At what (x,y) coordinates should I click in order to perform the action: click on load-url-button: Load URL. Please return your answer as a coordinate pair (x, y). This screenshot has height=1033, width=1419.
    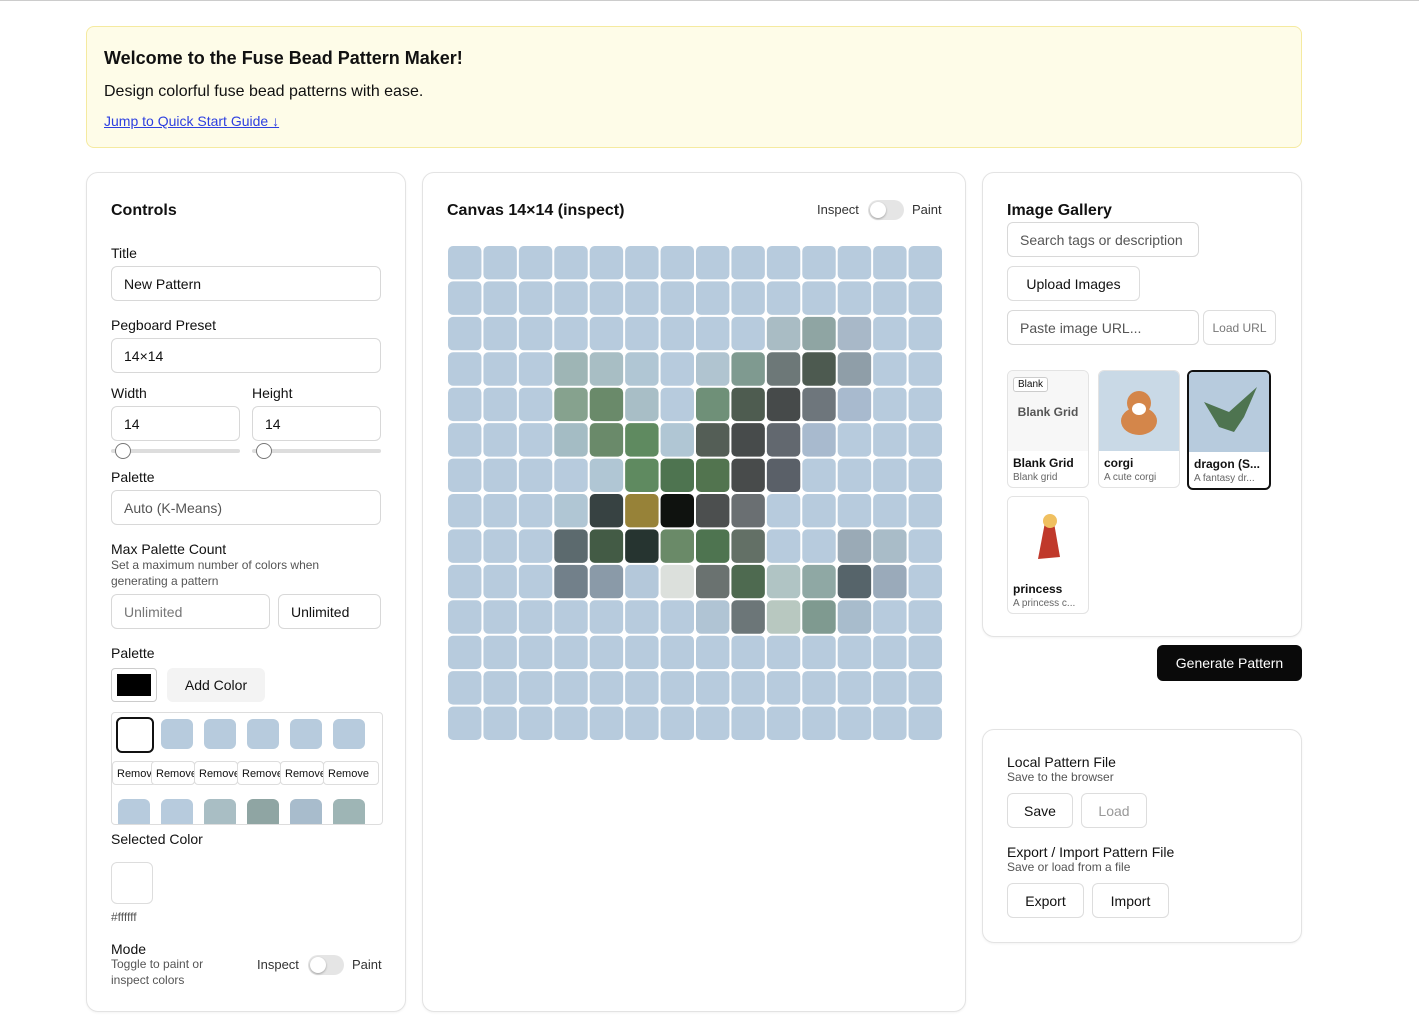
    Looking at the image, I should click on (1239, 327).